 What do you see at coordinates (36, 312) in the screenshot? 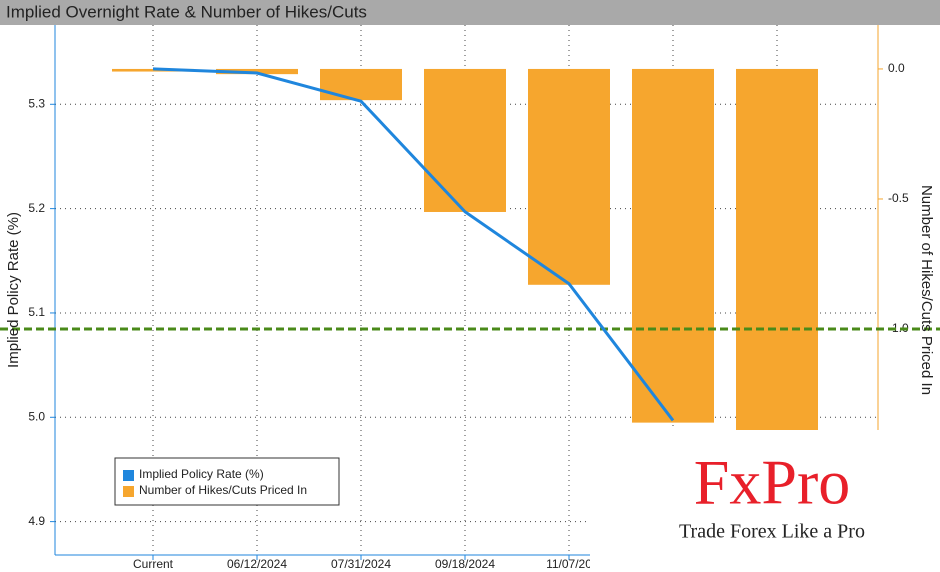
I see `y-tick-label: 5.1` at bounding box center [36, 312].